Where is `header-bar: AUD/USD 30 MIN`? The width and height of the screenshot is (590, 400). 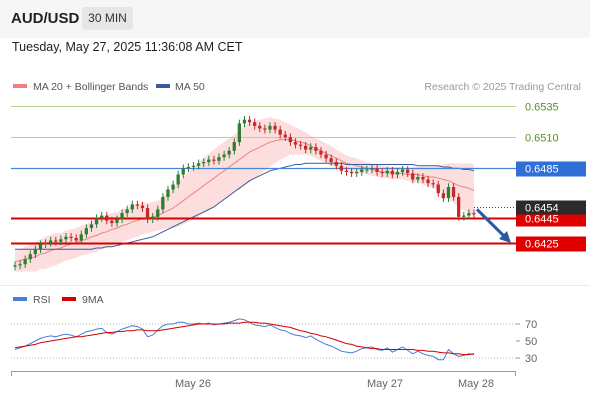
header-bar: AUD/USD 30 MIN is located at coordinates (295, 19).